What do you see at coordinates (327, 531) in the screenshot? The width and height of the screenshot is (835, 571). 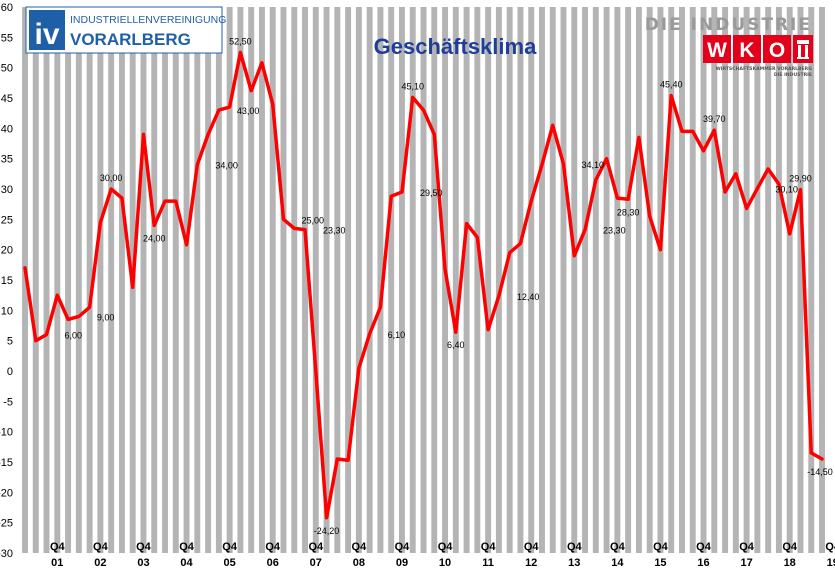 I see `data-label: -24,20` at bounding box center [327, 531].